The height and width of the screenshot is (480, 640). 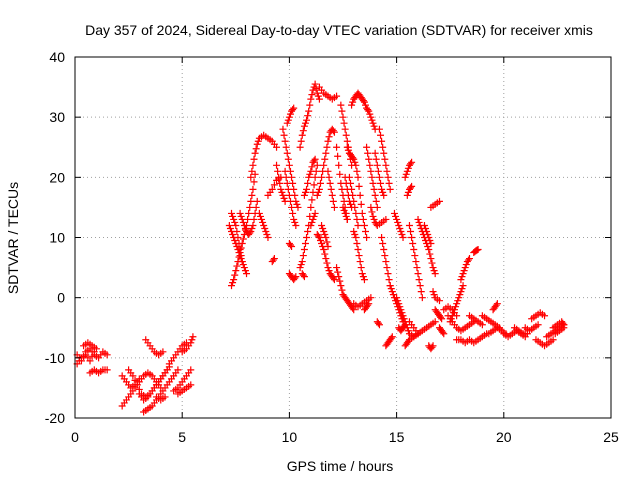 What do you see at coordinates (397, 437) in the screenshot?
I see `x-tick-label: 15` at bounding box center [397, 437].